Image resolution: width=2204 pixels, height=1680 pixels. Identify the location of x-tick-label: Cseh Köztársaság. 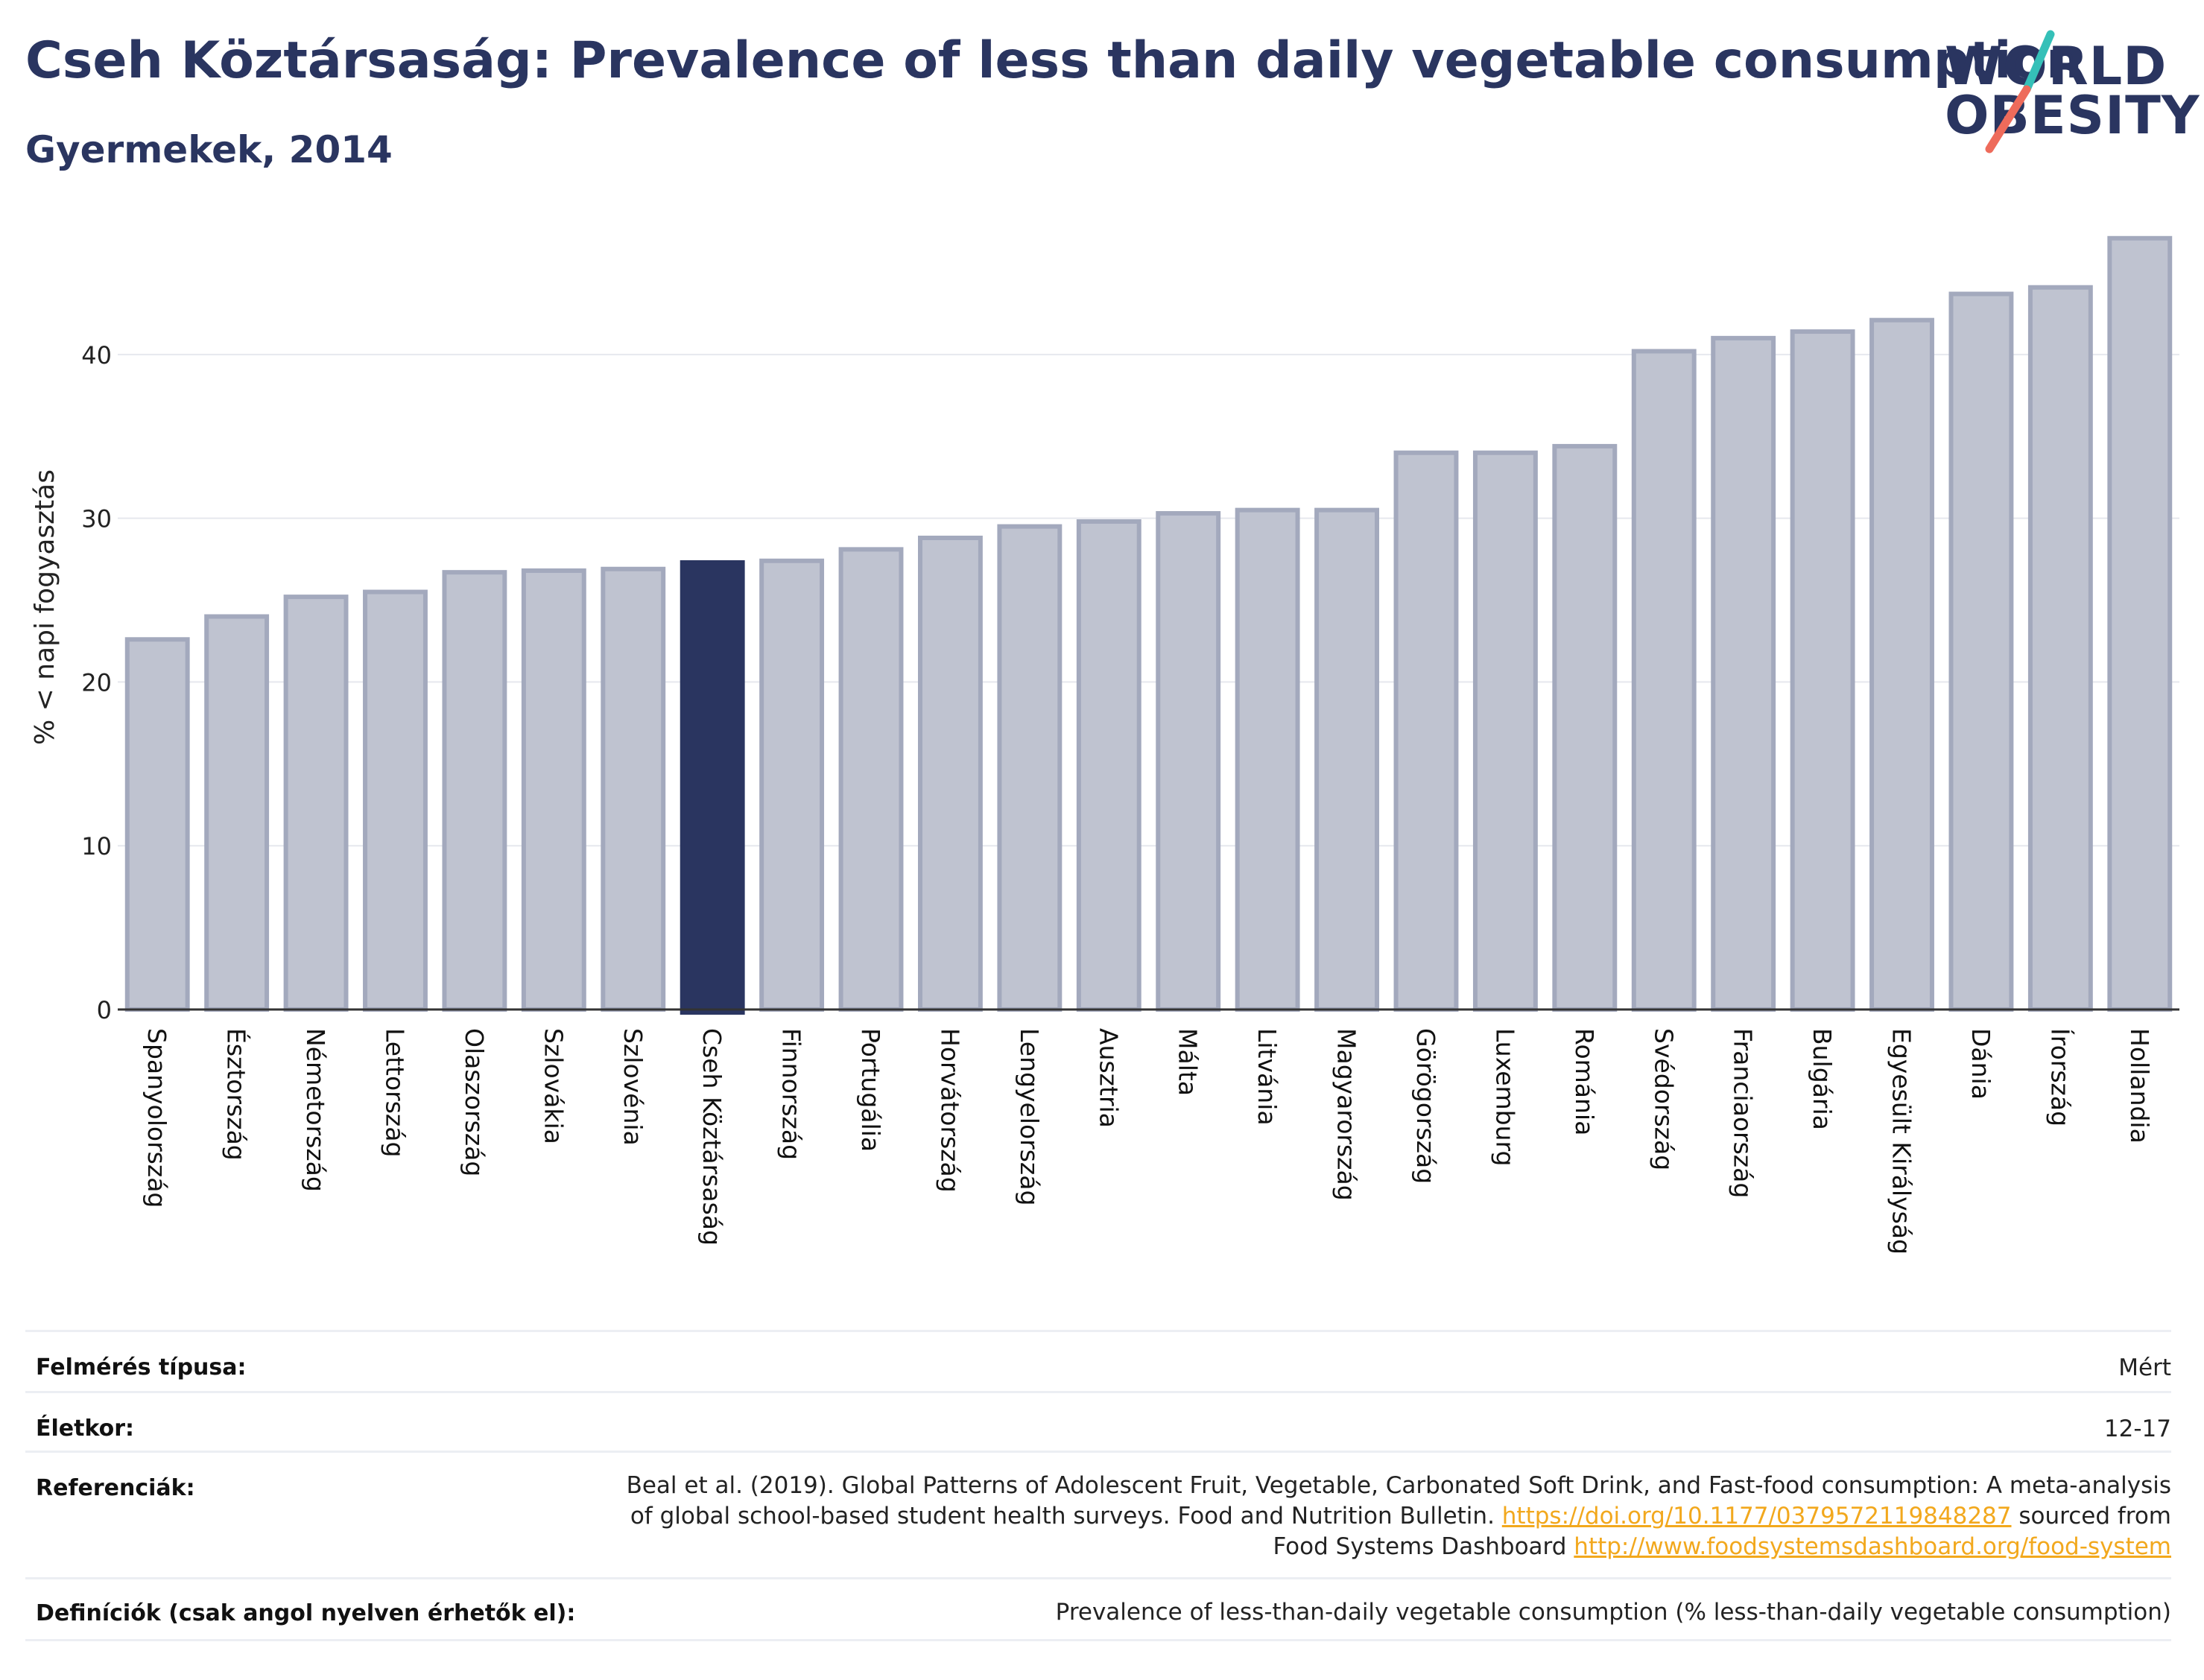
(711, 1137).